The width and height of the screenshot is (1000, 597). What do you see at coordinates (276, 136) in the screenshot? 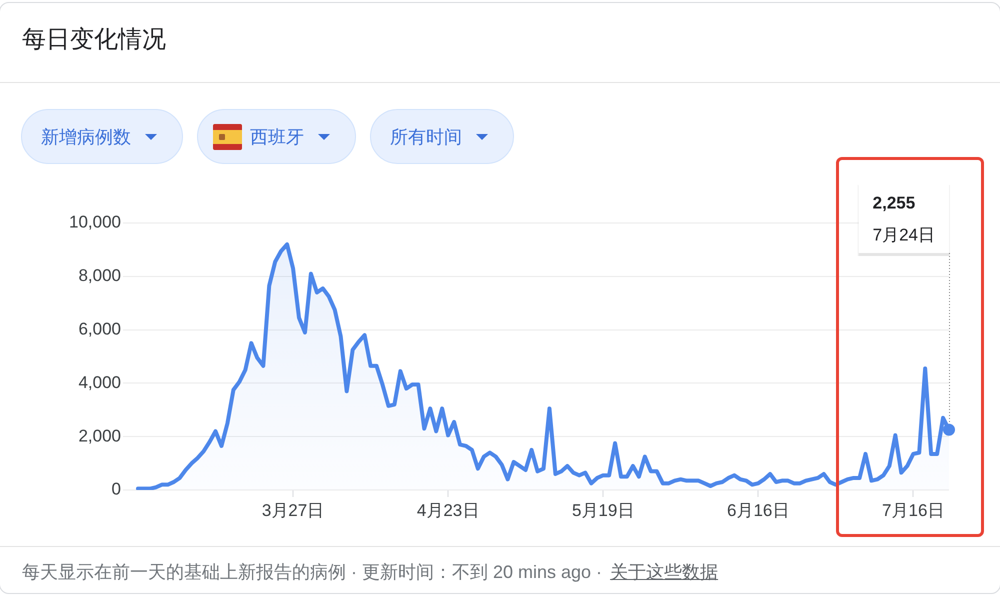
I see `dropdown-button: 西班牙` at bounding box center [276, 136].